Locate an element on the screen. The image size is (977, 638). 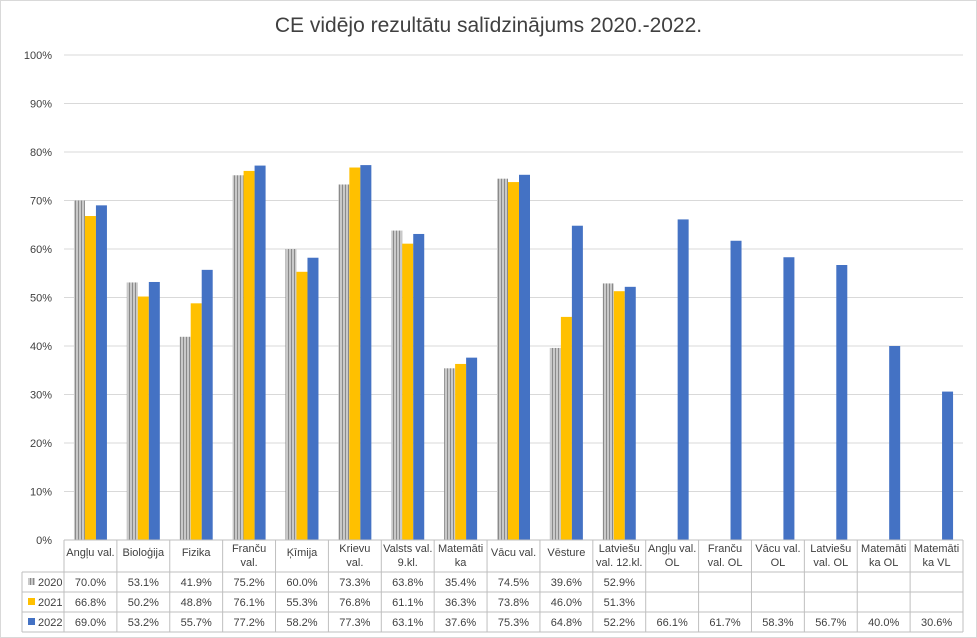
category-label: 9.kl. is located at coordinates (408, 563).